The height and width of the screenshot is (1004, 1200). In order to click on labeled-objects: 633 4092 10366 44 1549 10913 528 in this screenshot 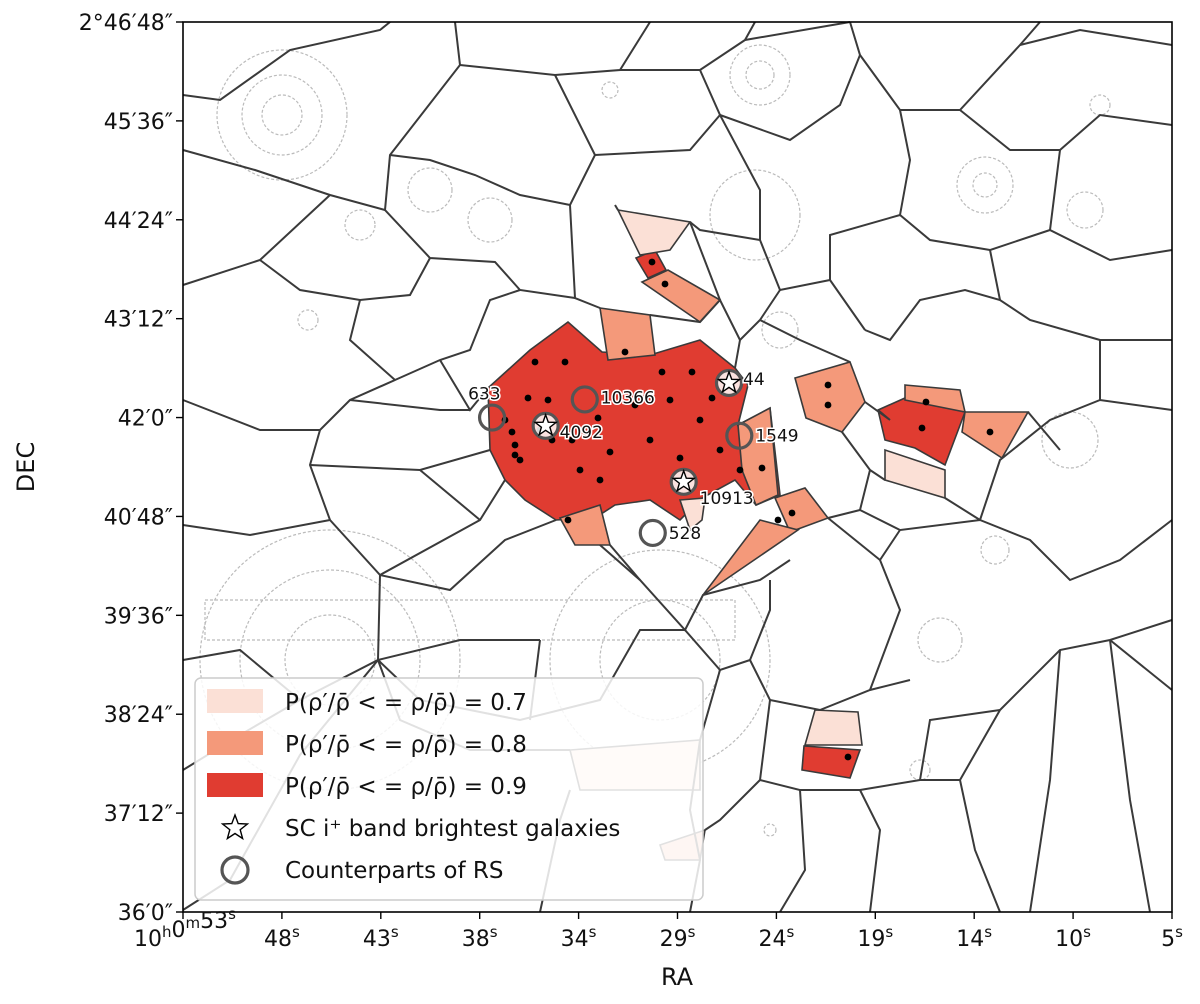, I will do `click(633, 458)`.